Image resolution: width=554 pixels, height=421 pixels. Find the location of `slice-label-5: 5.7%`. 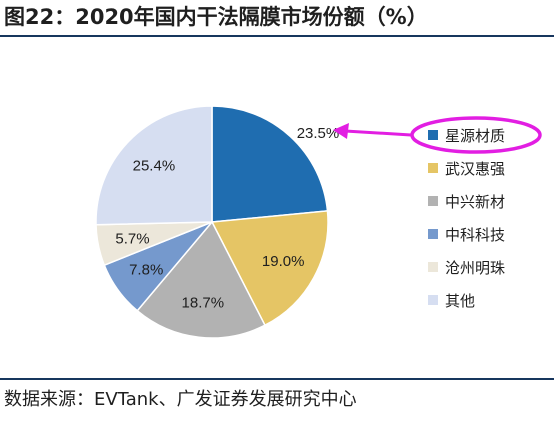

slice-label-5: 5.7% is located at coordinates (132, 238).